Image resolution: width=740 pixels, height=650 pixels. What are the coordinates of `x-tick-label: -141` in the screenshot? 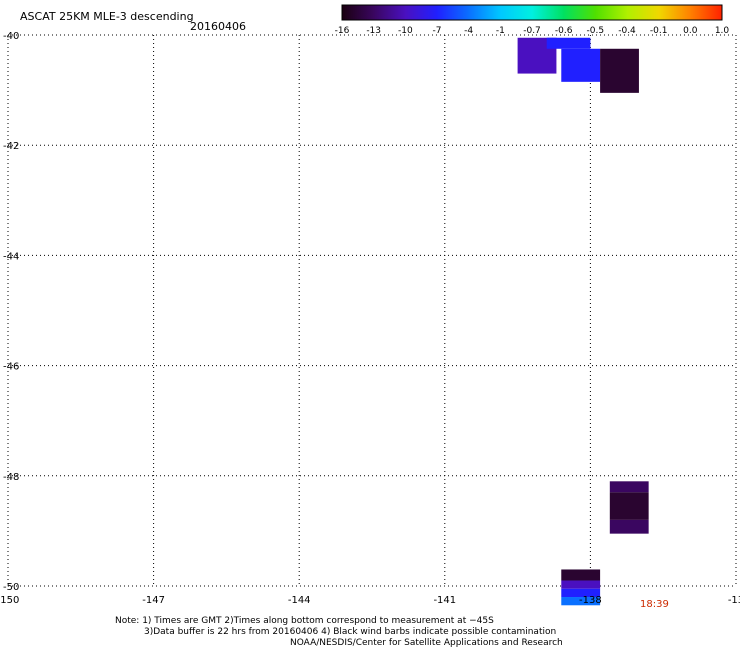 It's located at (444, 600).